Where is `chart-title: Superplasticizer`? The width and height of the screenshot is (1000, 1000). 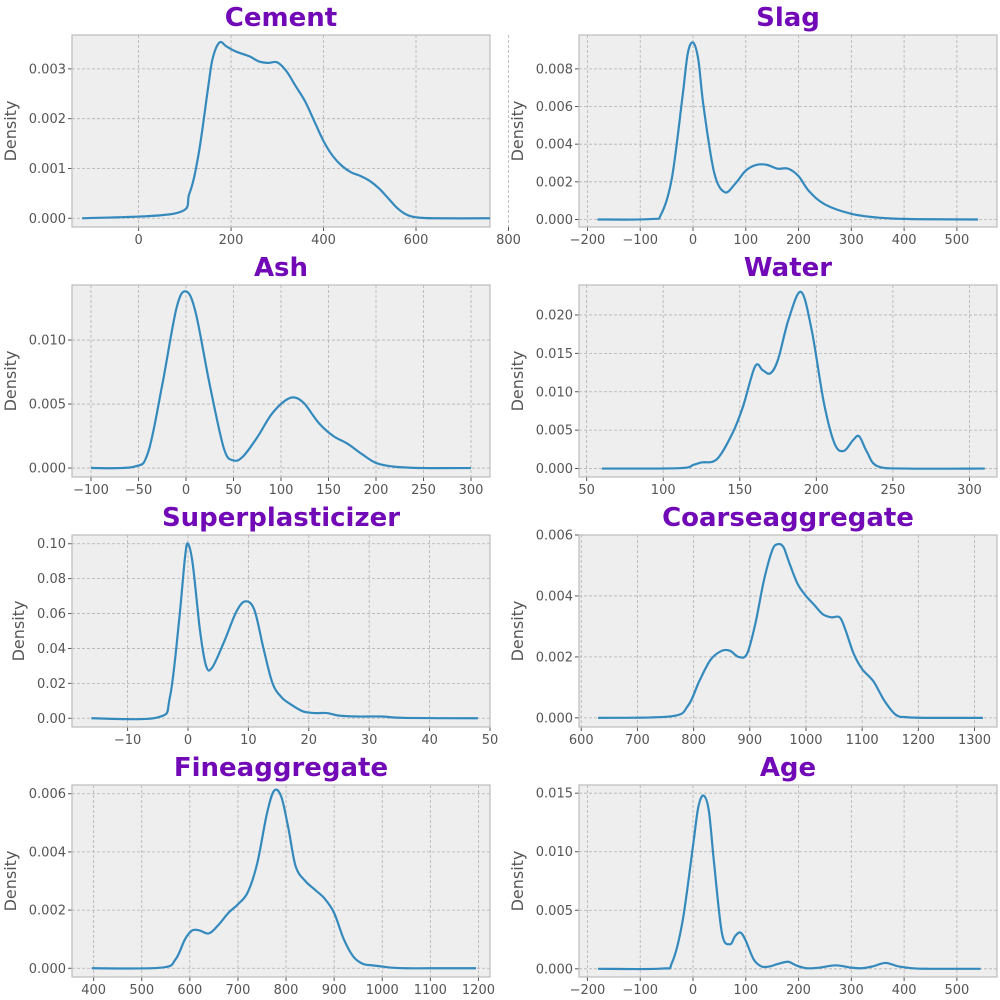 chart-title: Superplasticizer is located at coordinates (281, 518).